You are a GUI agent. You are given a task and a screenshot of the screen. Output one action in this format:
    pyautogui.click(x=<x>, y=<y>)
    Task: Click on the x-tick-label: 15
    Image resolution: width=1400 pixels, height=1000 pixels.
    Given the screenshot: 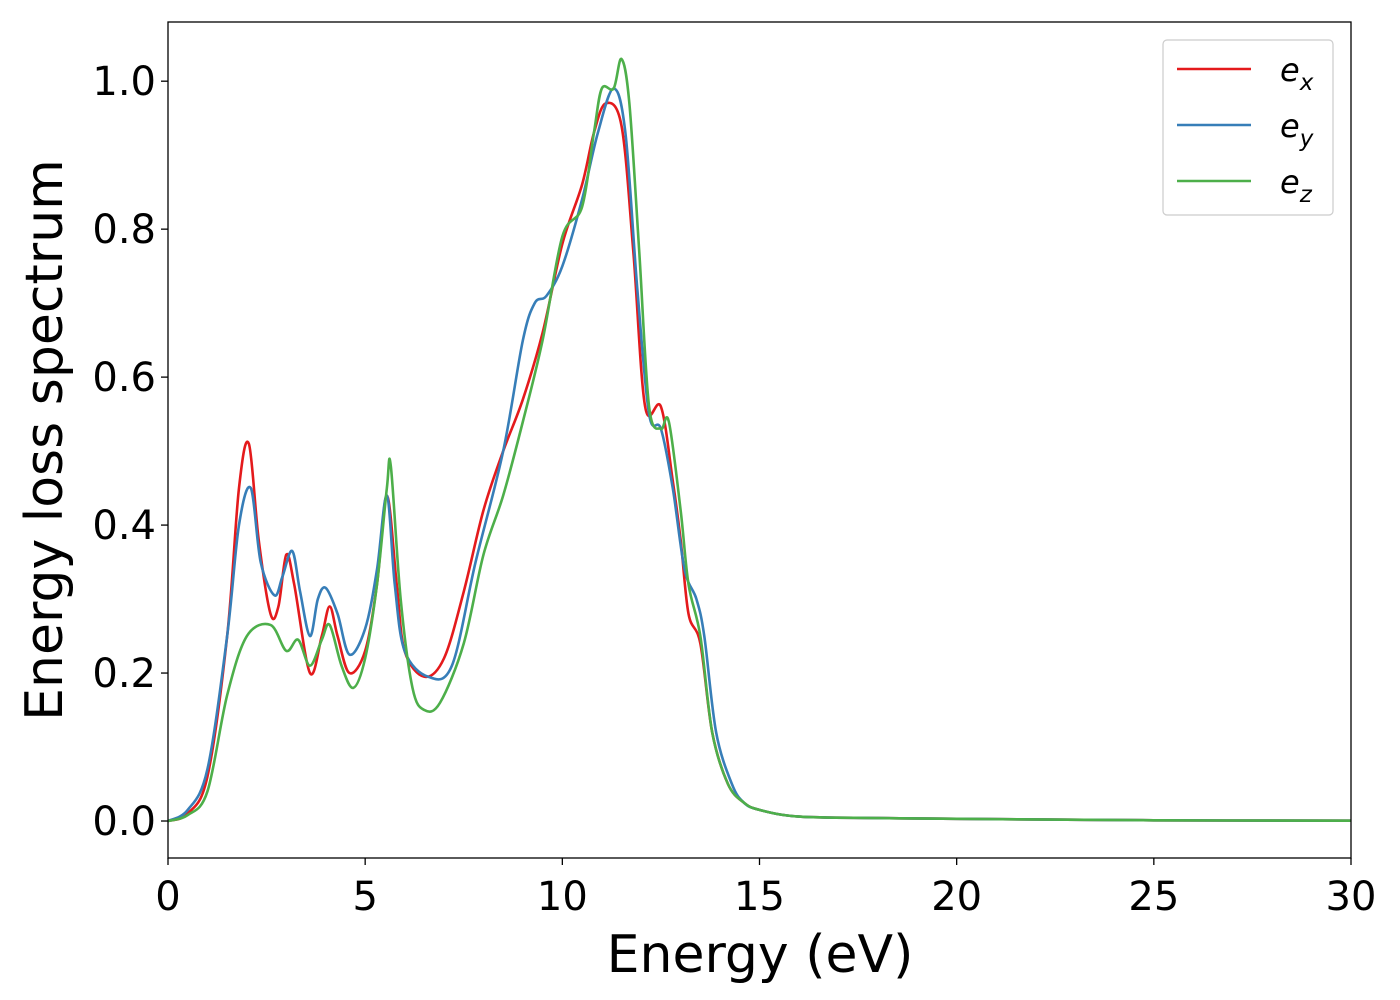 What is the action you would take?
    pyautogui.click(x=759, y=897)
    